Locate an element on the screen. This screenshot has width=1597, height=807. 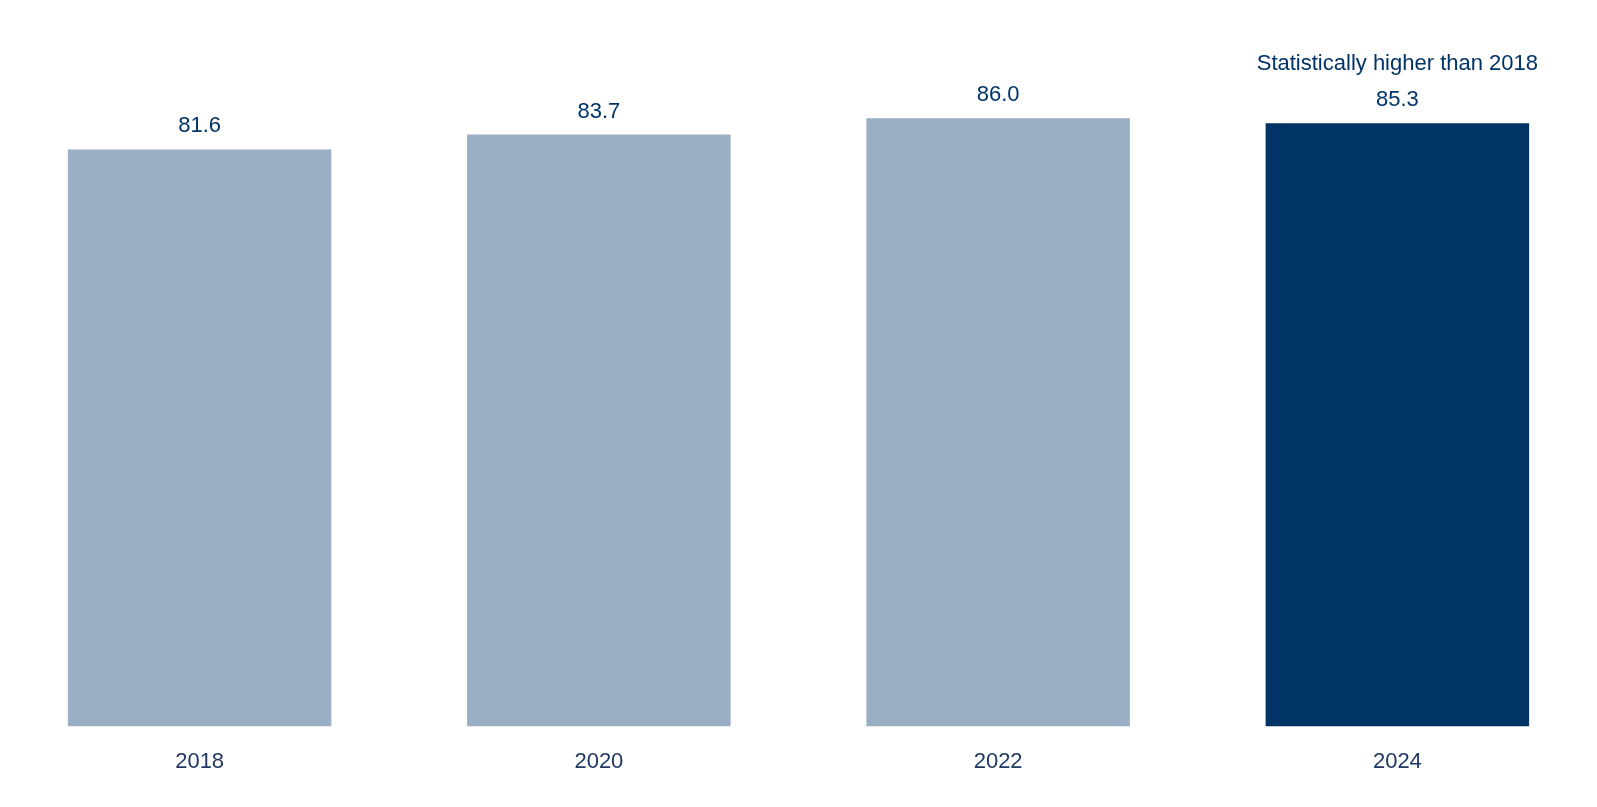
x-tick-label: 2022 is located at coordinates (998, 760).